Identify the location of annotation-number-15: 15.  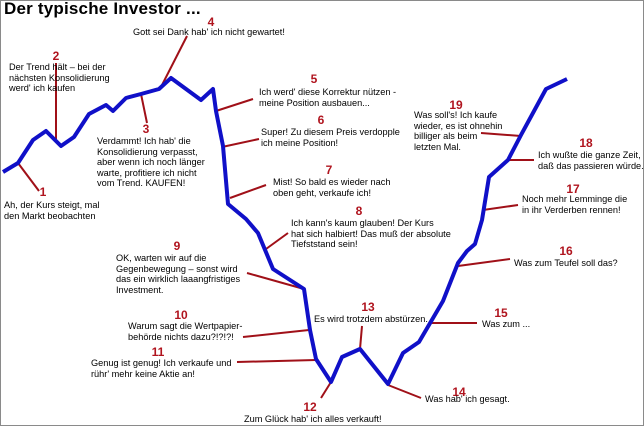
(501, 313).